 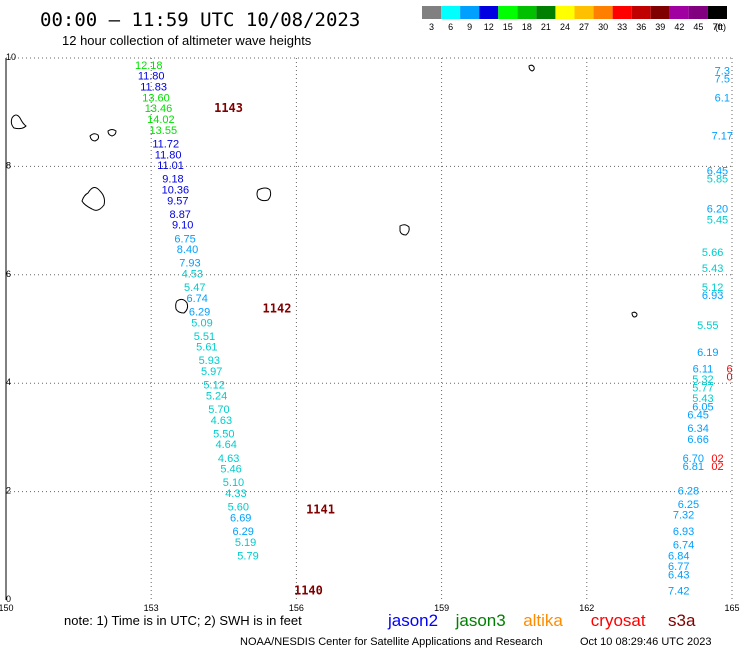 I want to click on colorbar-label: 24, so click(x=565, y=27).